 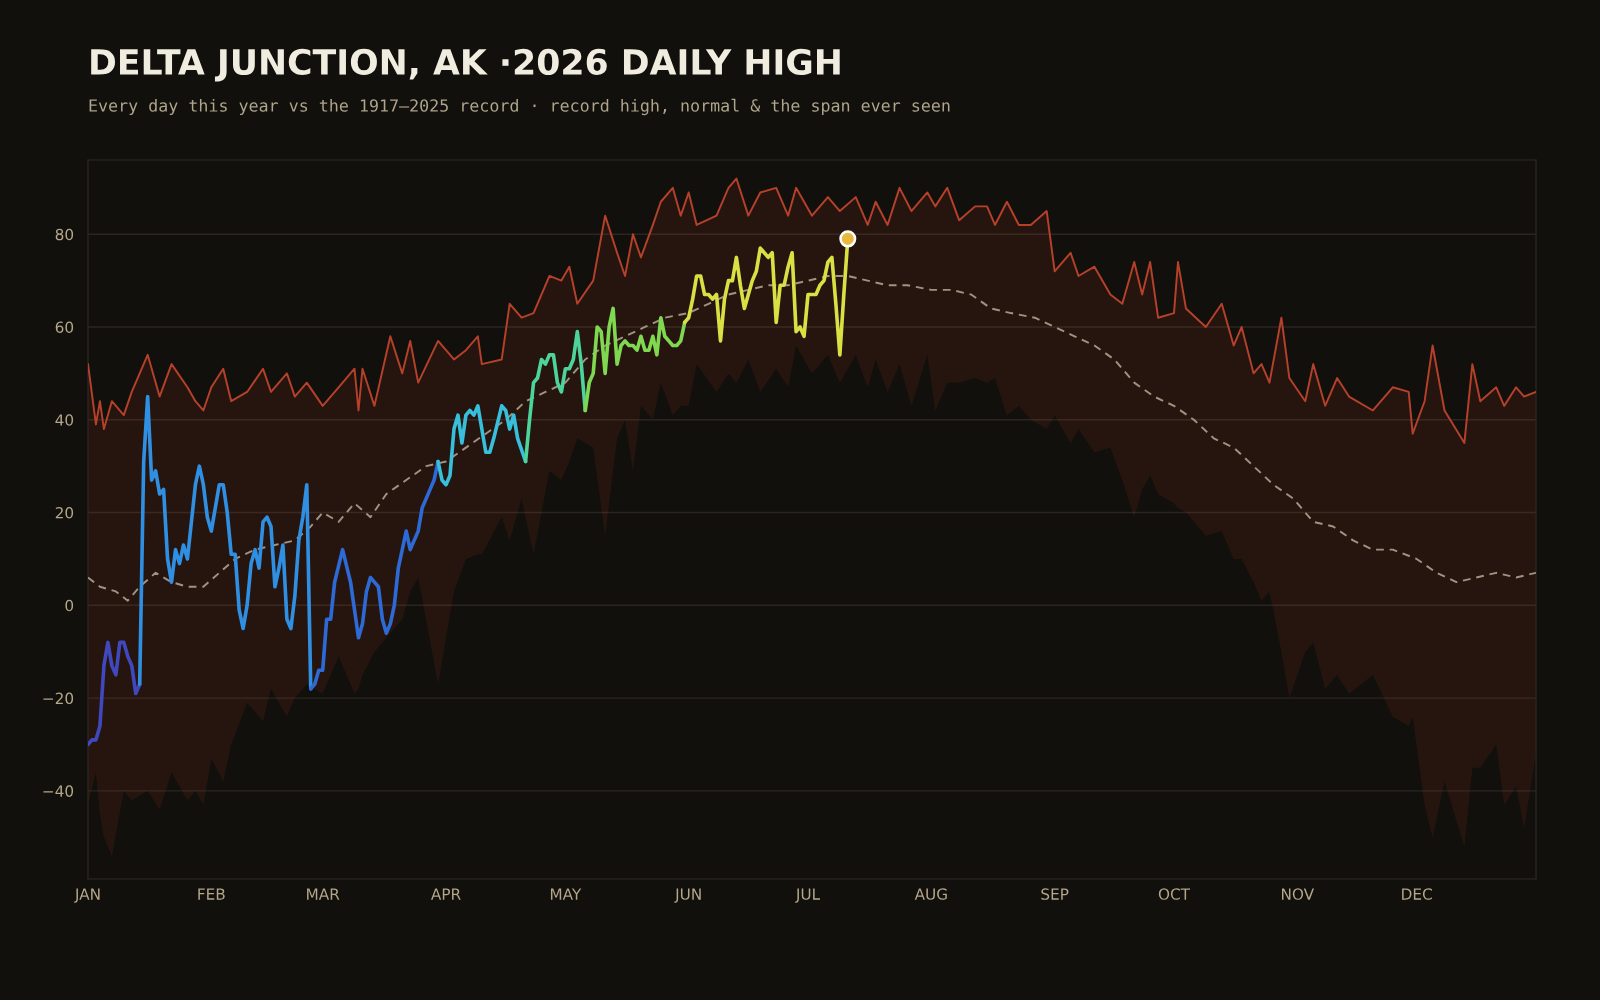 What do you see at coordinates (566, 894) in the screenshot?
I see `x-tick-label: MAY` at bounding box center [566, 894].